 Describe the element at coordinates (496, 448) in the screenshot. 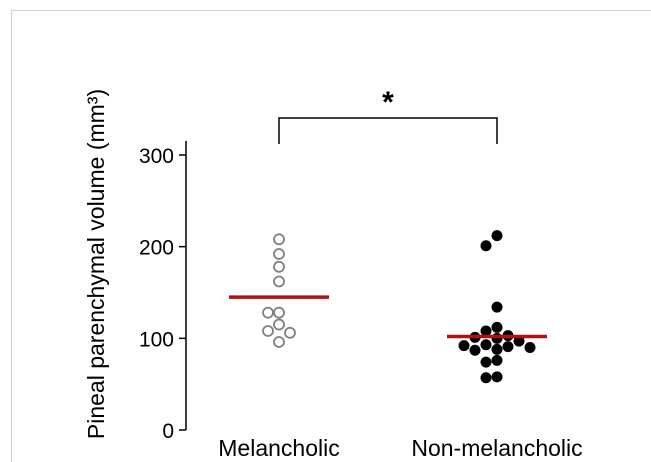

I see `x-category-label: Non-melancholic` at that location.